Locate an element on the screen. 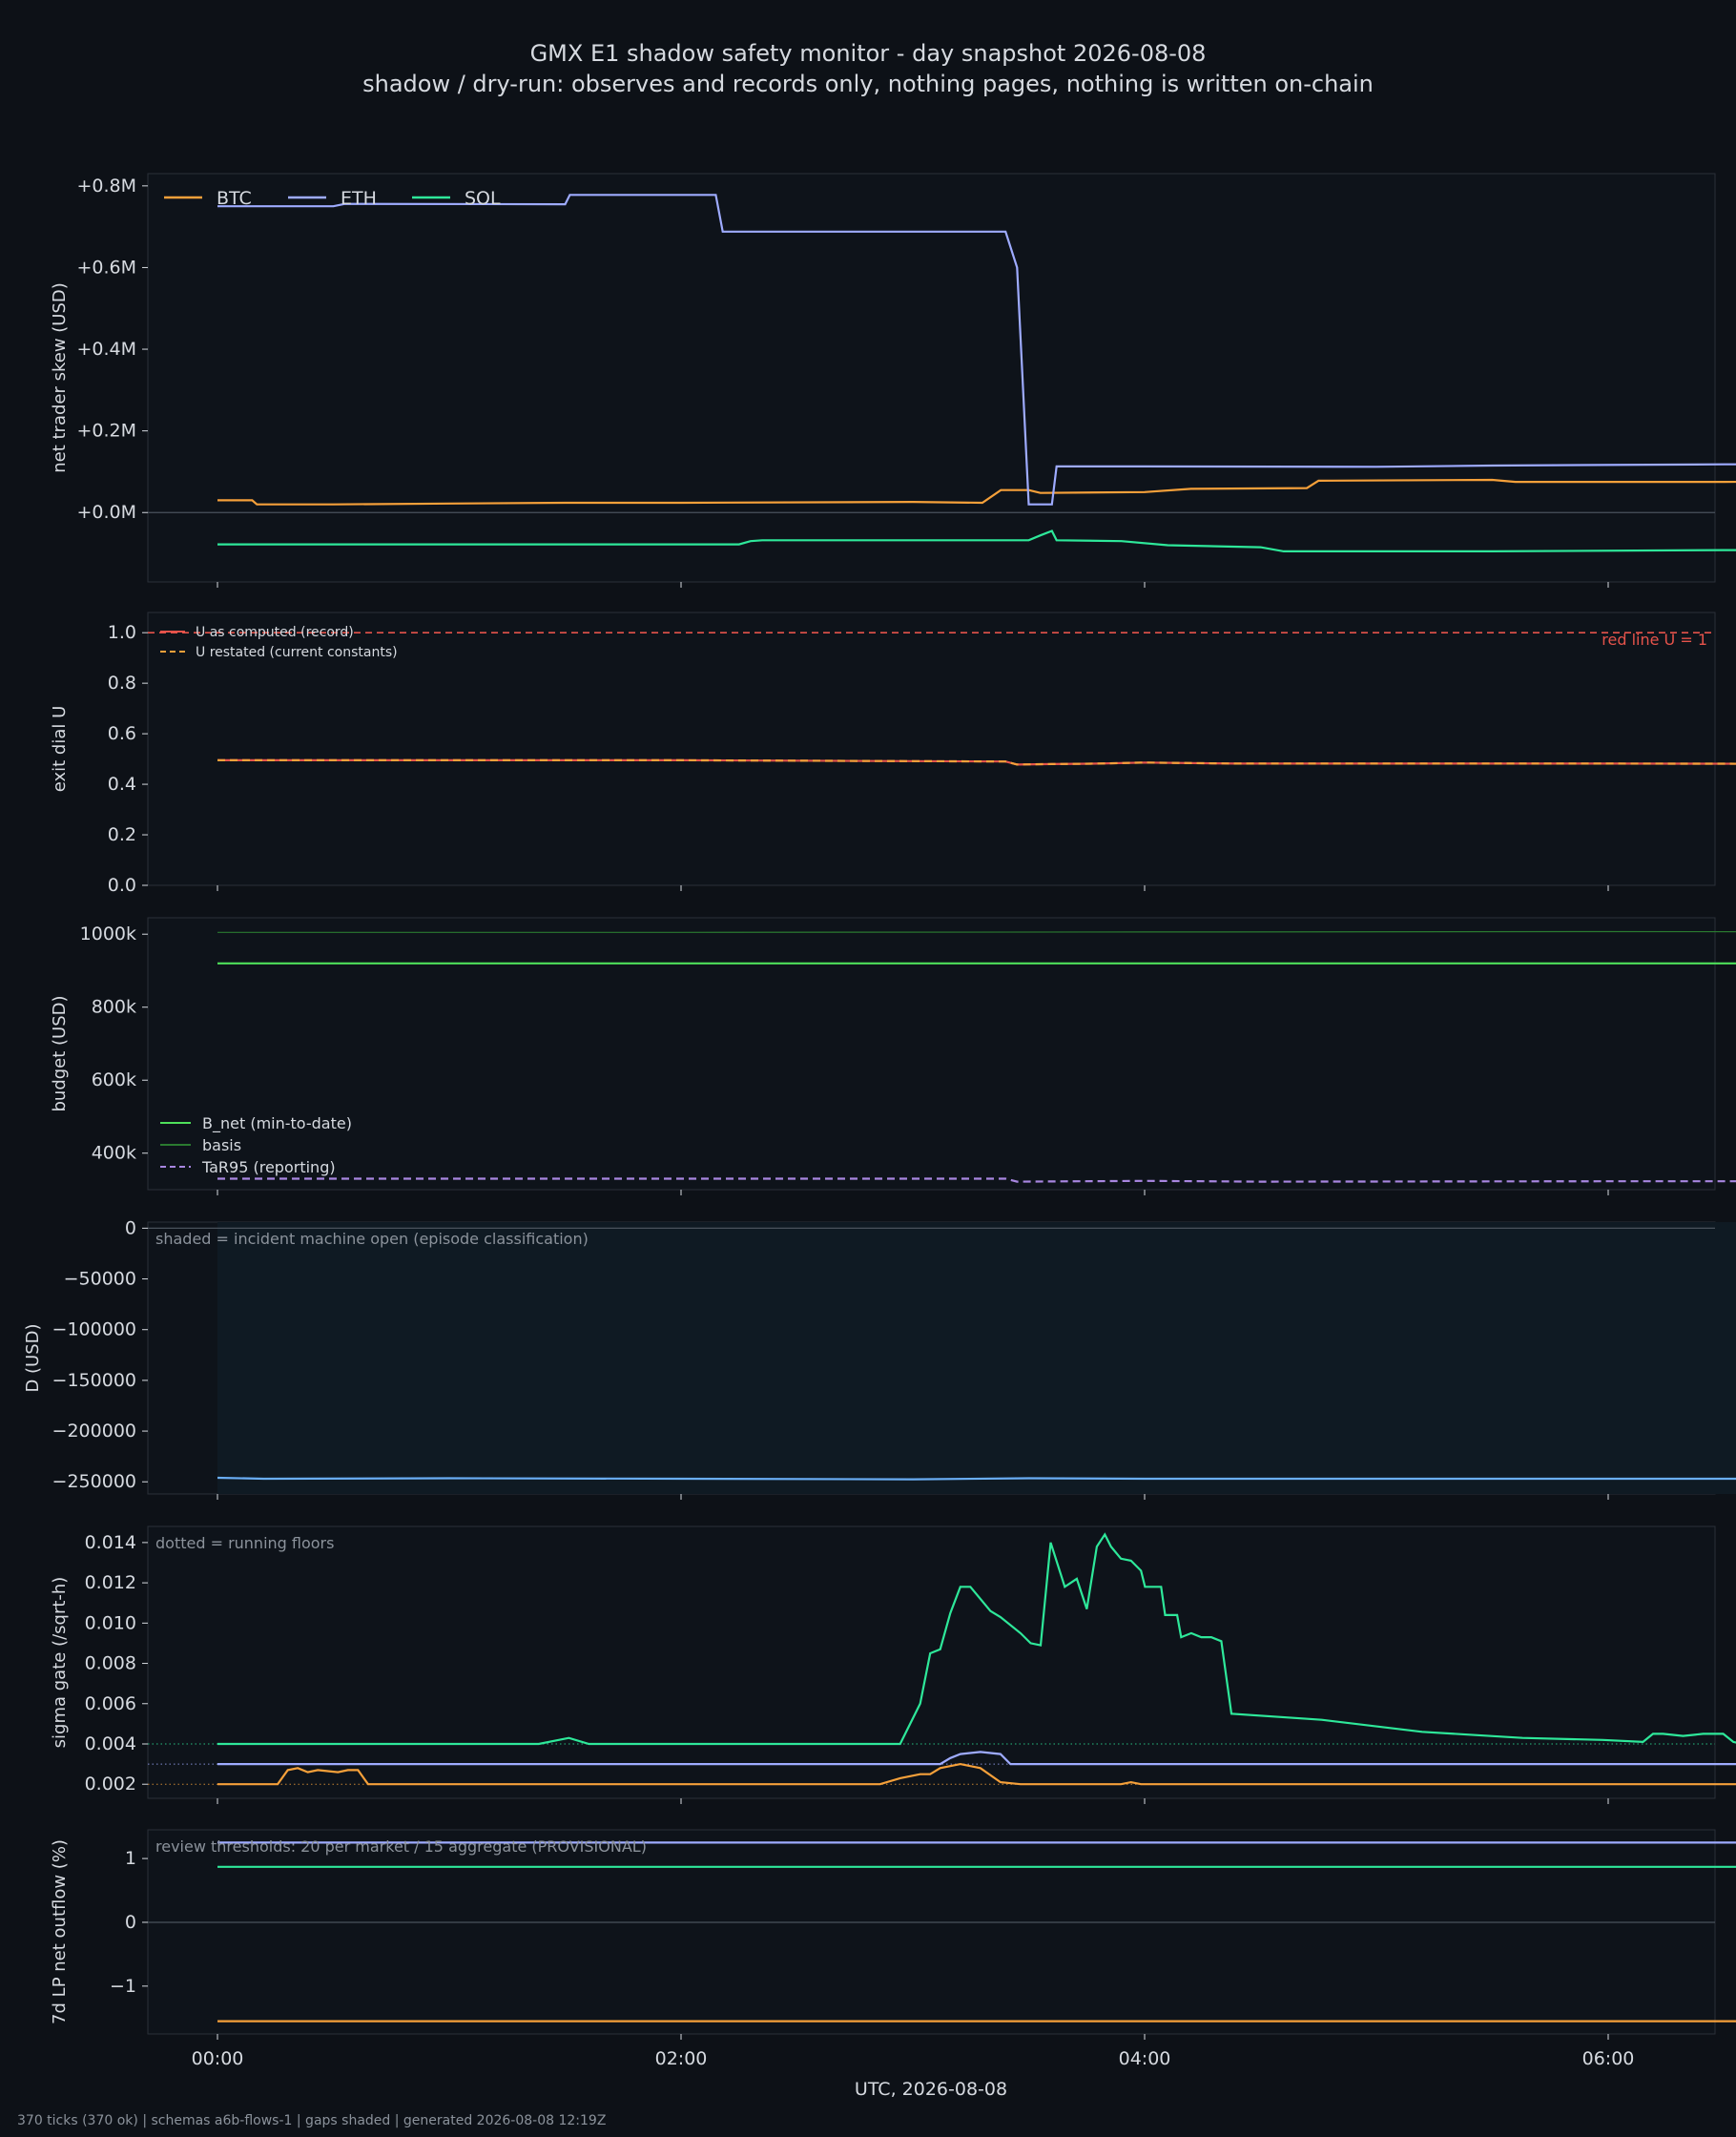 Image resolution: width=1736 pixels, height=2137 pixels. y-tick-label: +0.8M is located at coordinates (106, 186).